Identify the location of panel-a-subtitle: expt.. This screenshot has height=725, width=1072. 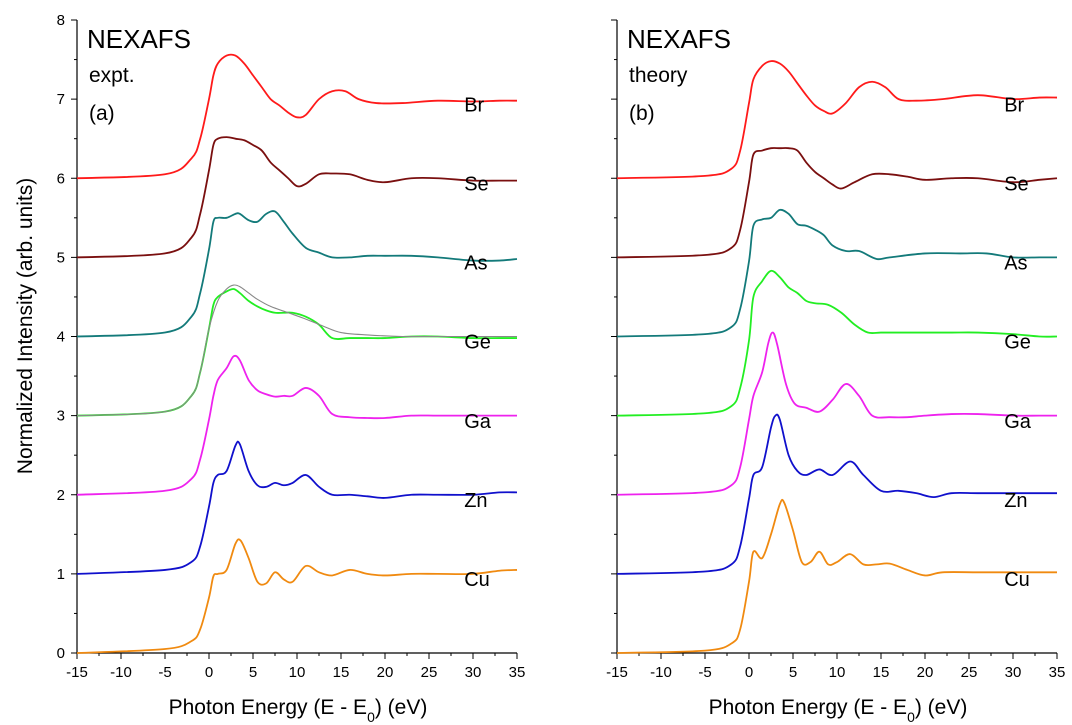
(112, 75).